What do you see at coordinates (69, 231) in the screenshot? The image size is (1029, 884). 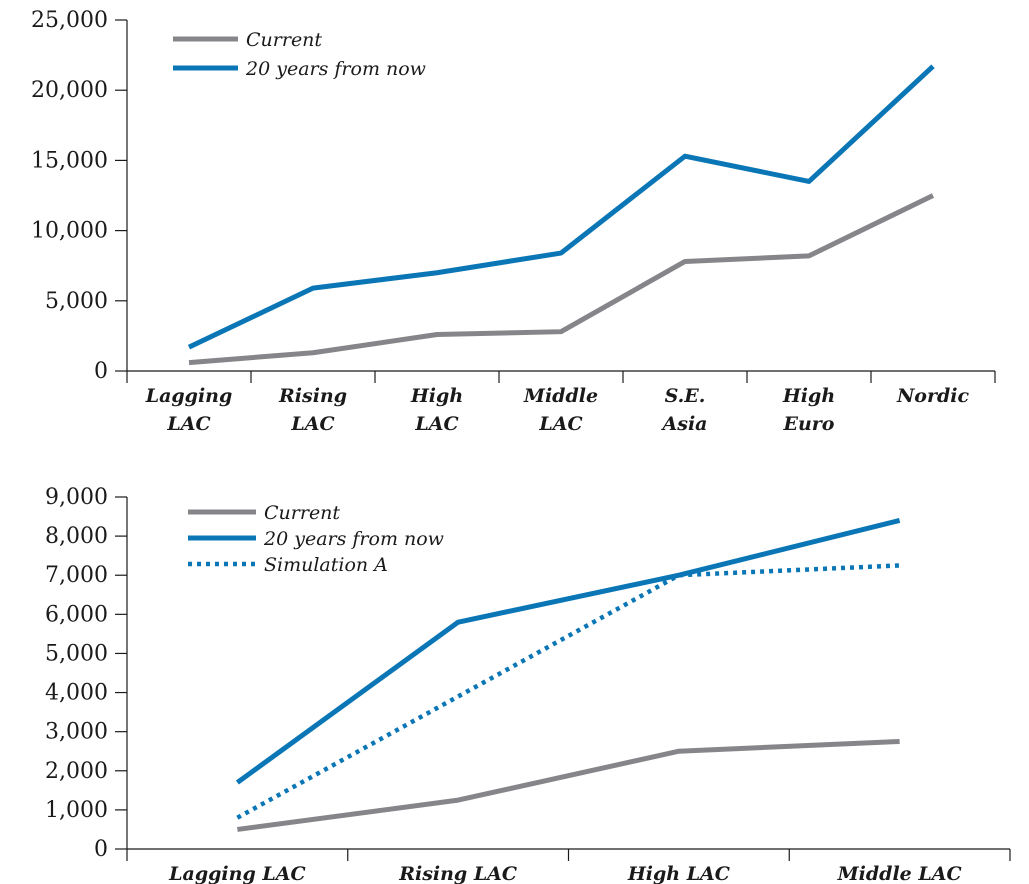 I see `y-tick-label: 10,000` at bounding box center [69, 231].